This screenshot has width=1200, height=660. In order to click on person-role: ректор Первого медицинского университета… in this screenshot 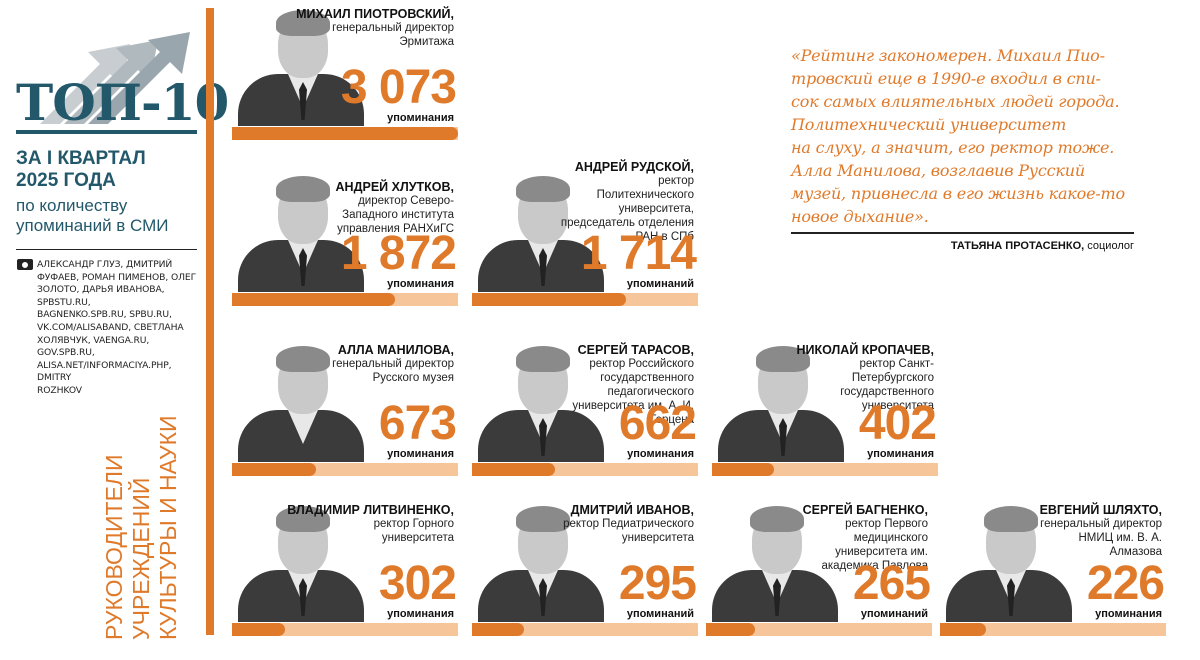, I will do `click(874, 545)`.